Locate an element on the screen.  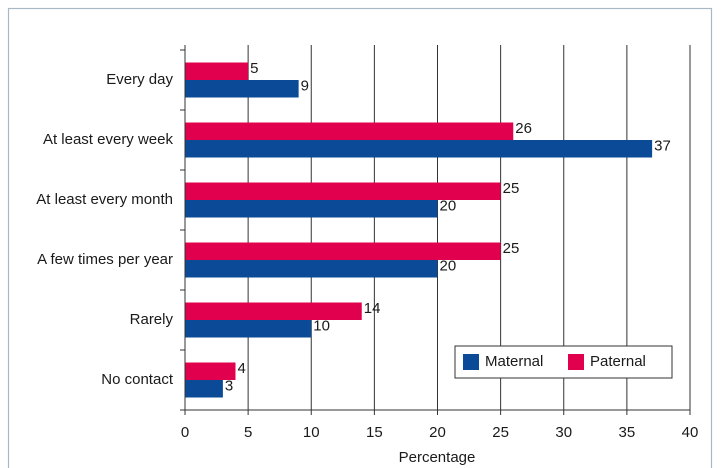
y-tick-label: At least every month is located at coordinates (104, 199).